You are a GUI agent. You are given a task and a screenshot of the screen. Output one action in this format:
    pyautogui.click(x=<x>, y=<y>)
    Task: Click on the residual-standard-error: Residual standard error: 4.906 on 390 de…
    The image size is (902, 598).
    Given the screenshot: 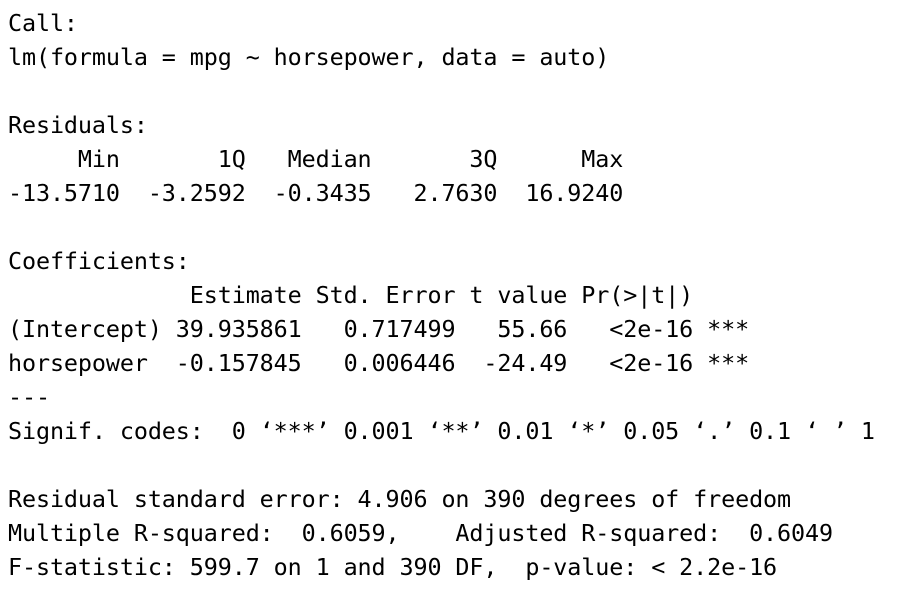 What is the action you would take?
    pyautogui.click(x=400, y=499)
    